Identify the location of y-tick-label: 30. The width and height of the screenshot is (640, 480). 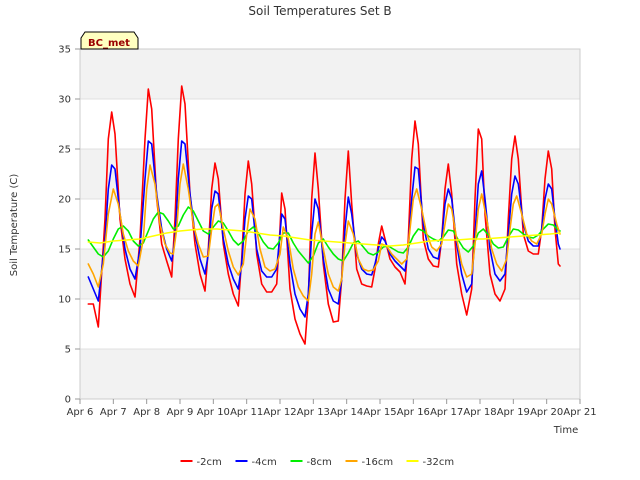
(64, 100).